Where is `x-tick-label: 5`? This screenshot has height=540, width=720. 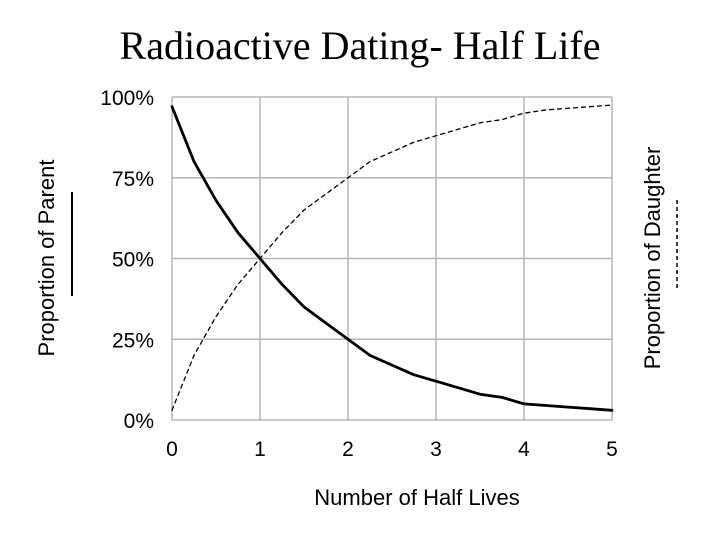 x-tick-label: 5 is located at coordinates (612, 449).